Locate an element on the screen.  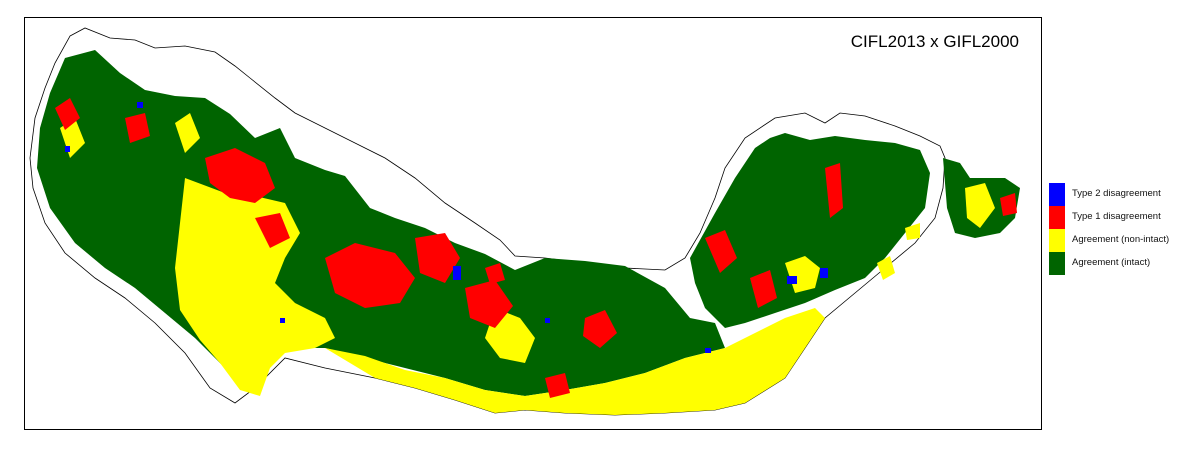
legend-swatch-type2 is located at coordinates (1057, 194).